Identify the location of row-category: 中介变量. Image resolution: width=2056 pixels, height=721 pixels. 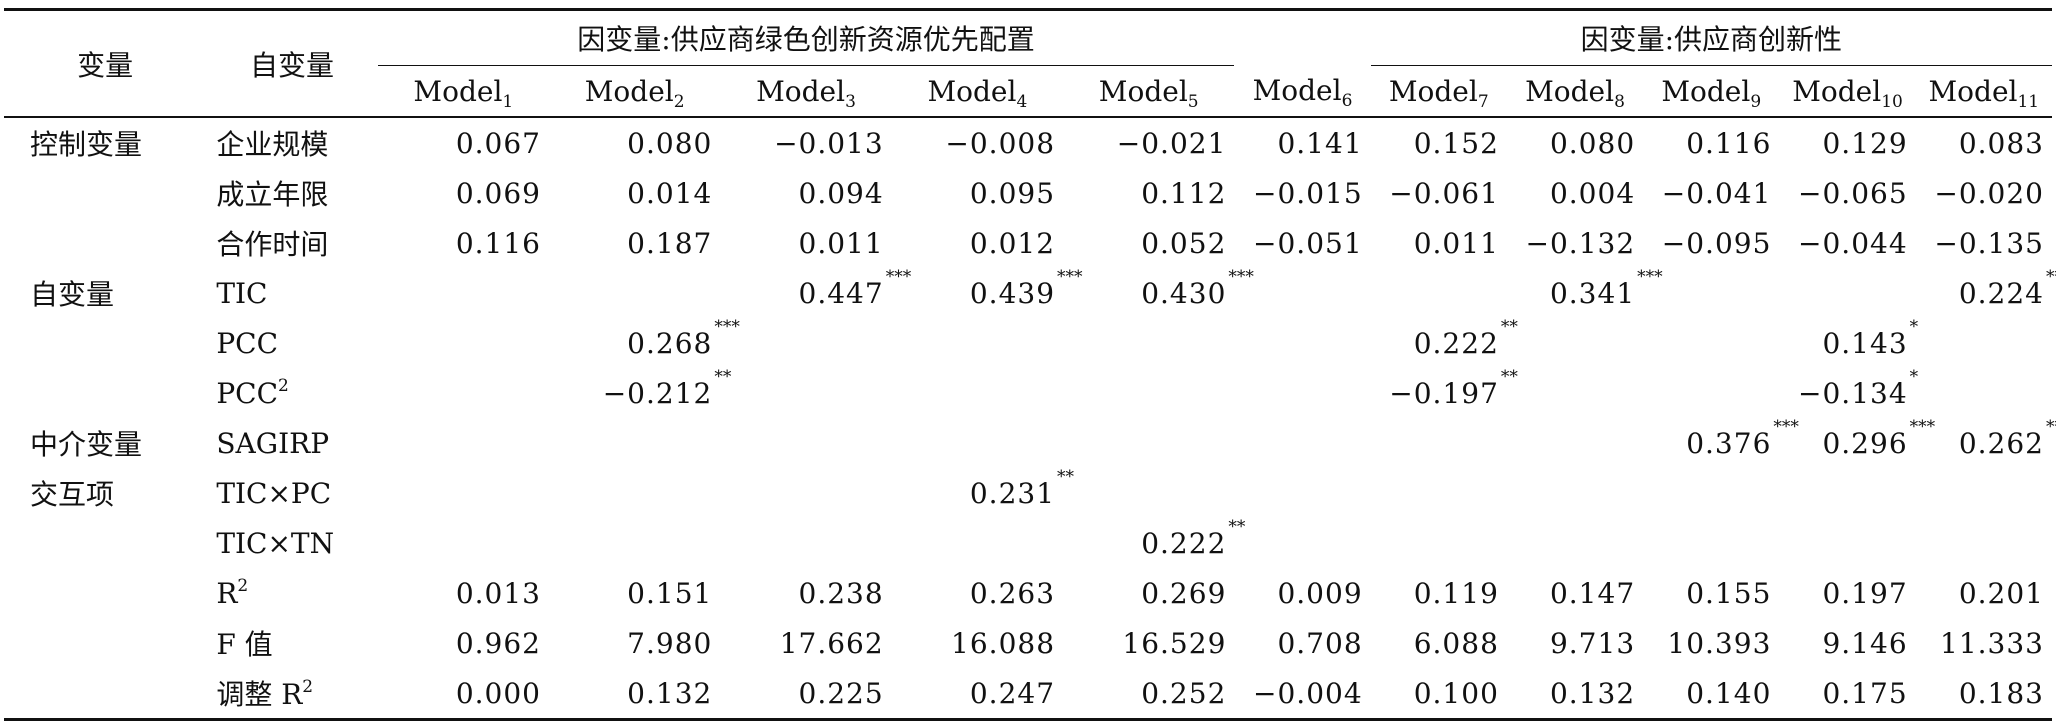
(86, 444).